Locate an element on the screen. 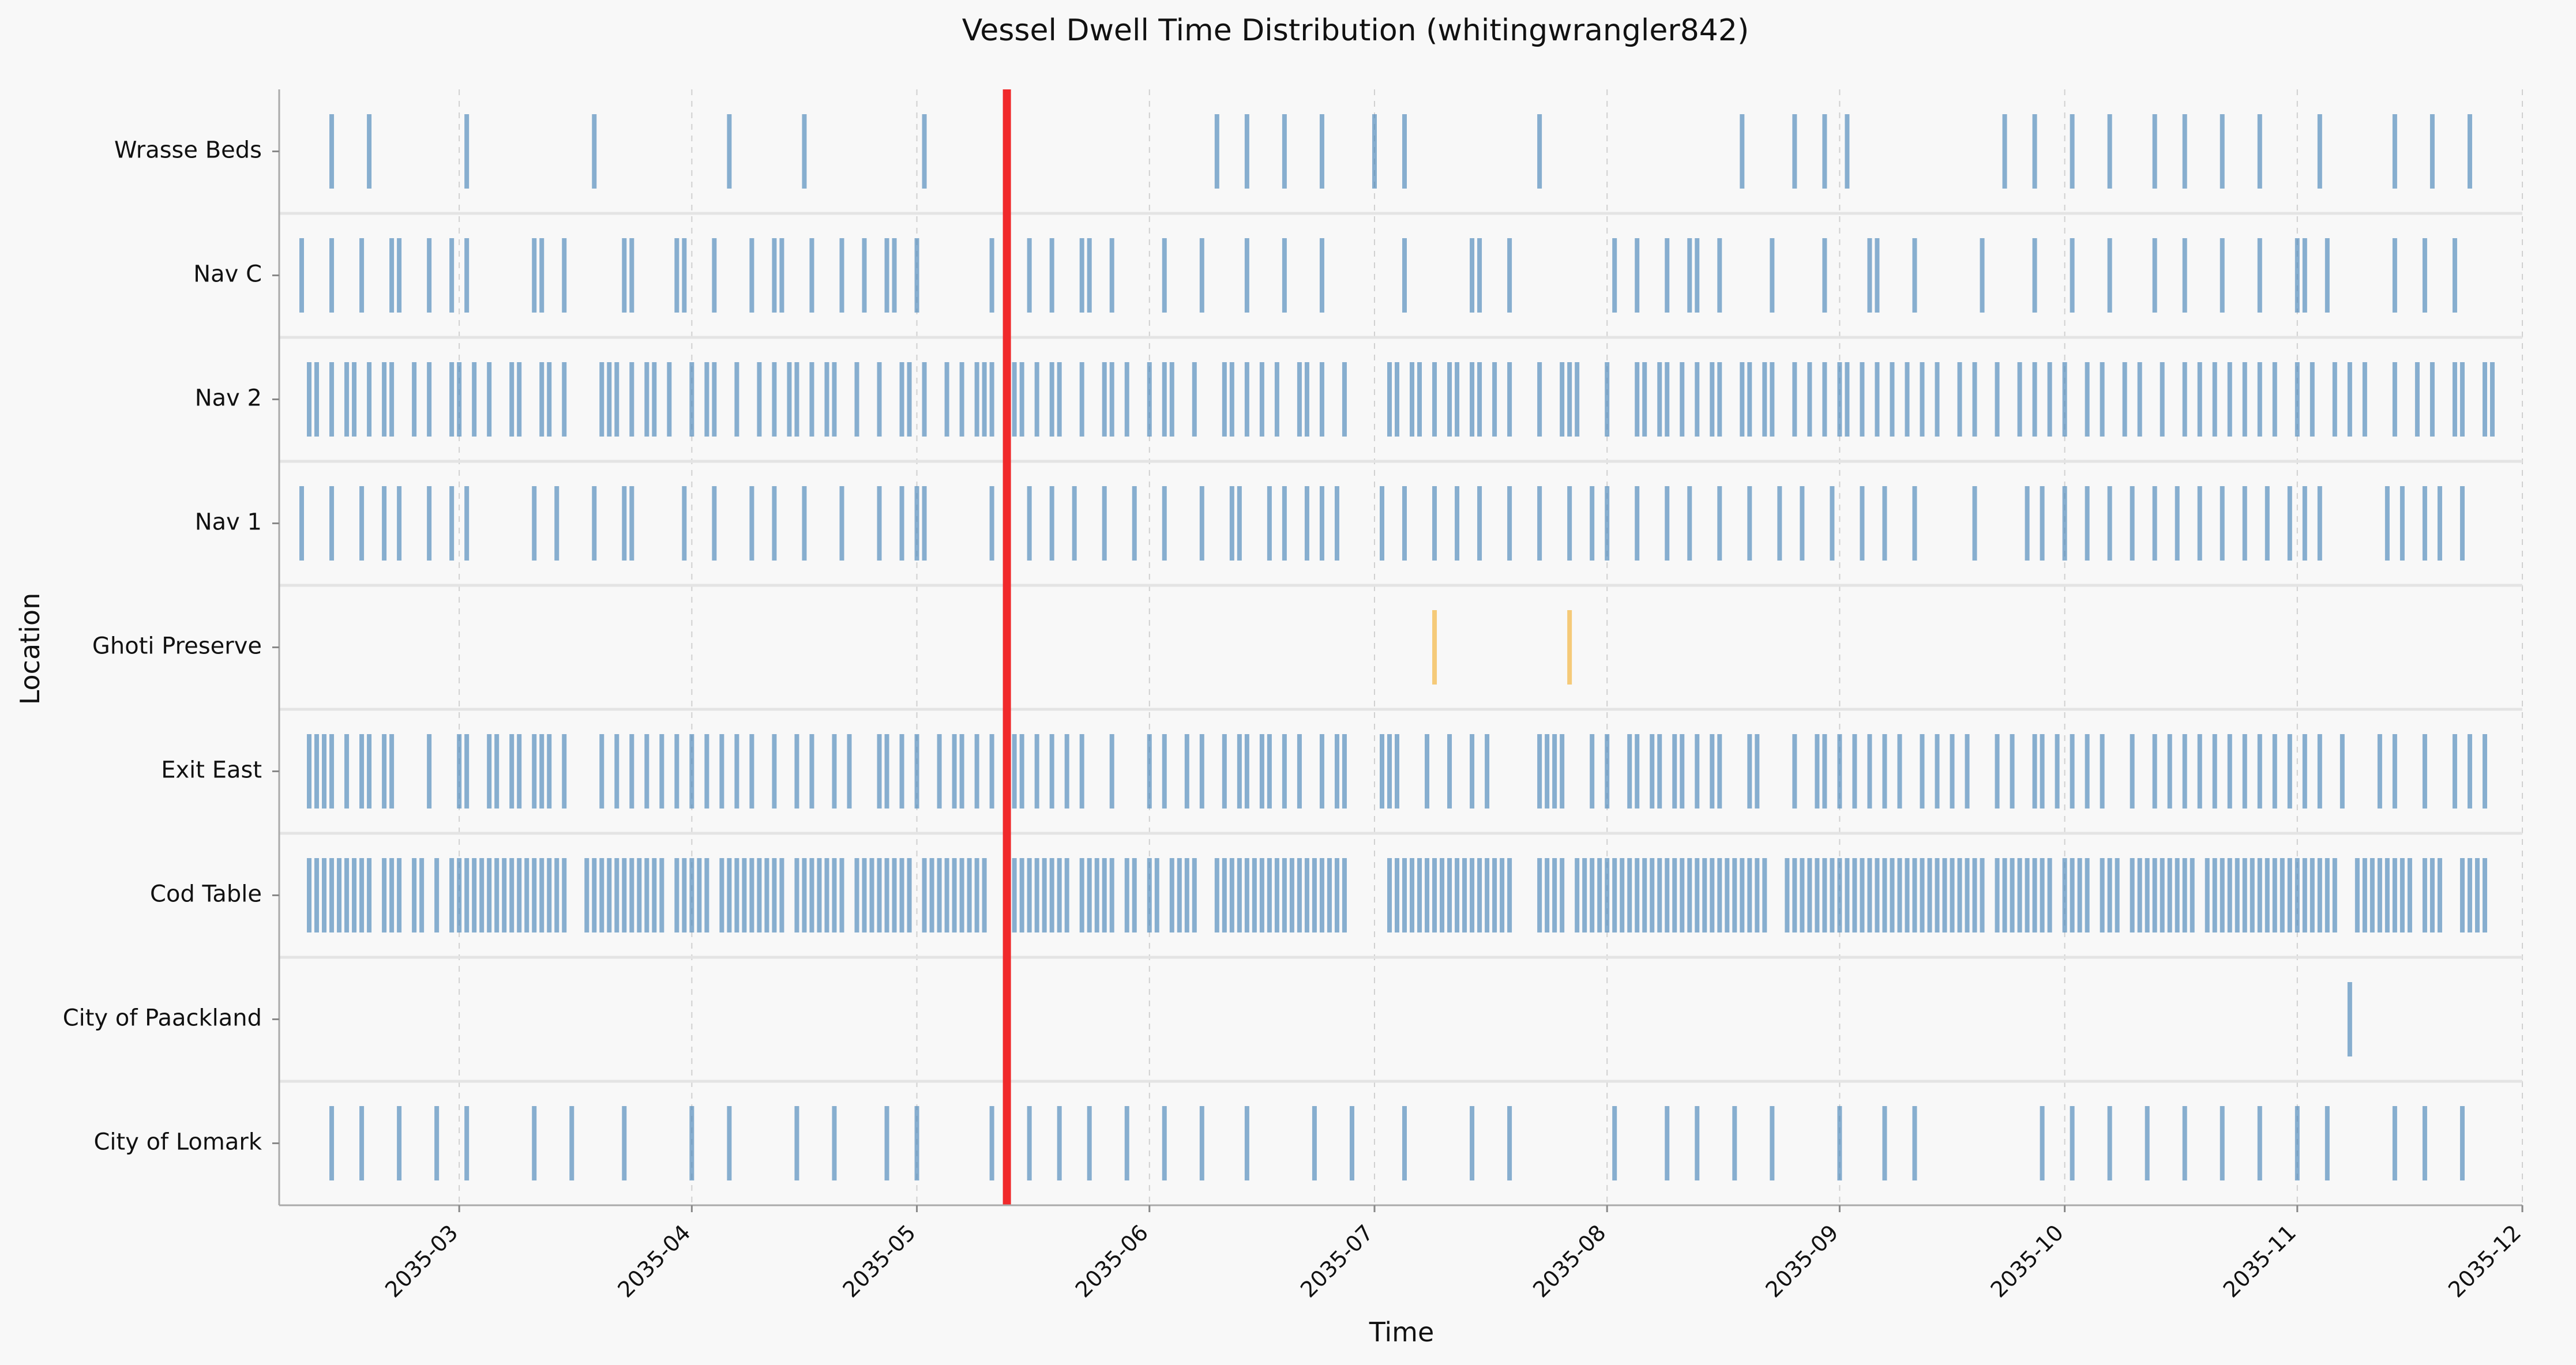  event-series is located at coordinates (1401, 151).